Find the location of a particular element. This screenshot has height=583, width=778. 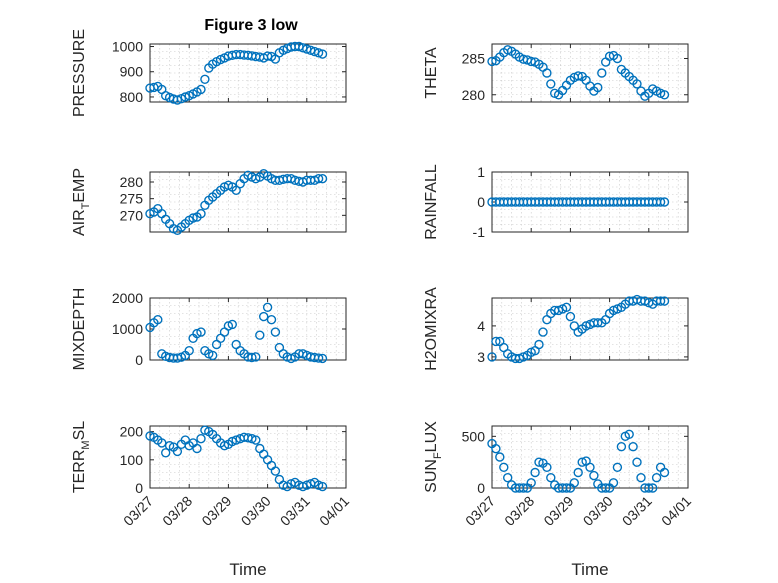

y-axis-label: RAINFALL is located at coordinates (431, 202).